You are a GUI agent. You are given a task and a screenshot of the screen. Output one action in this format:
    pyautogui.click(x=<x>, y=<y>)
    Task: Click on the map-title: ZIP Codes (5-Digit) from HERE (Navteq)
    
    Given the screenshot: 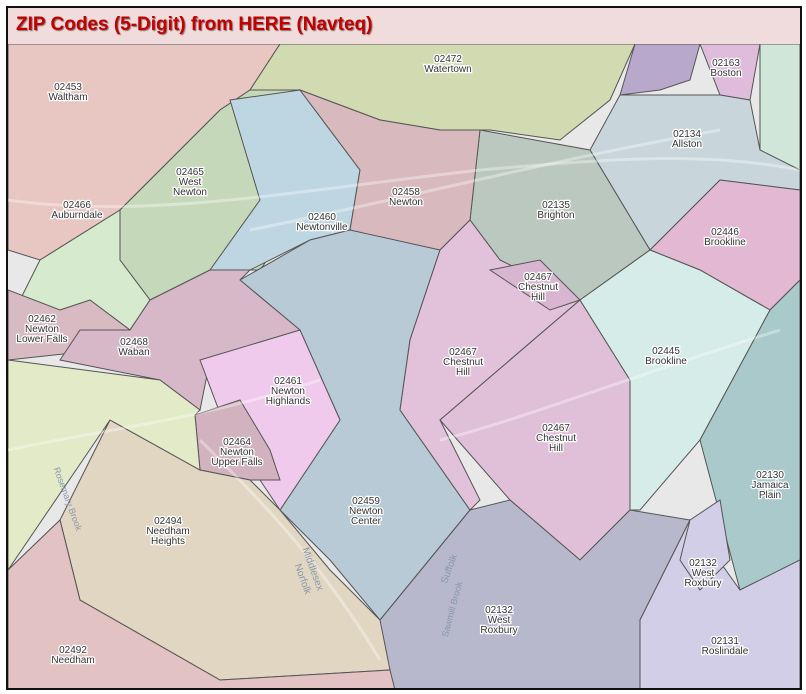 What is the action you would take?
    pyautogui.click(x=194, y=24)
    